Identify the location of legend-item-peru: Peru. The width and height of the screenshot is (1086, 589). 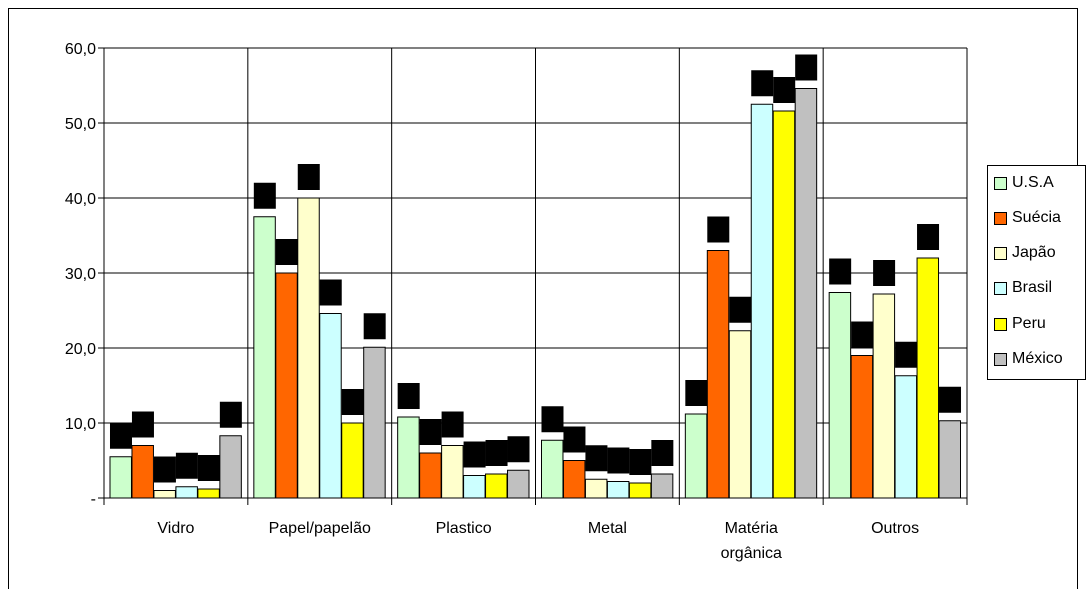
(1020, 324).